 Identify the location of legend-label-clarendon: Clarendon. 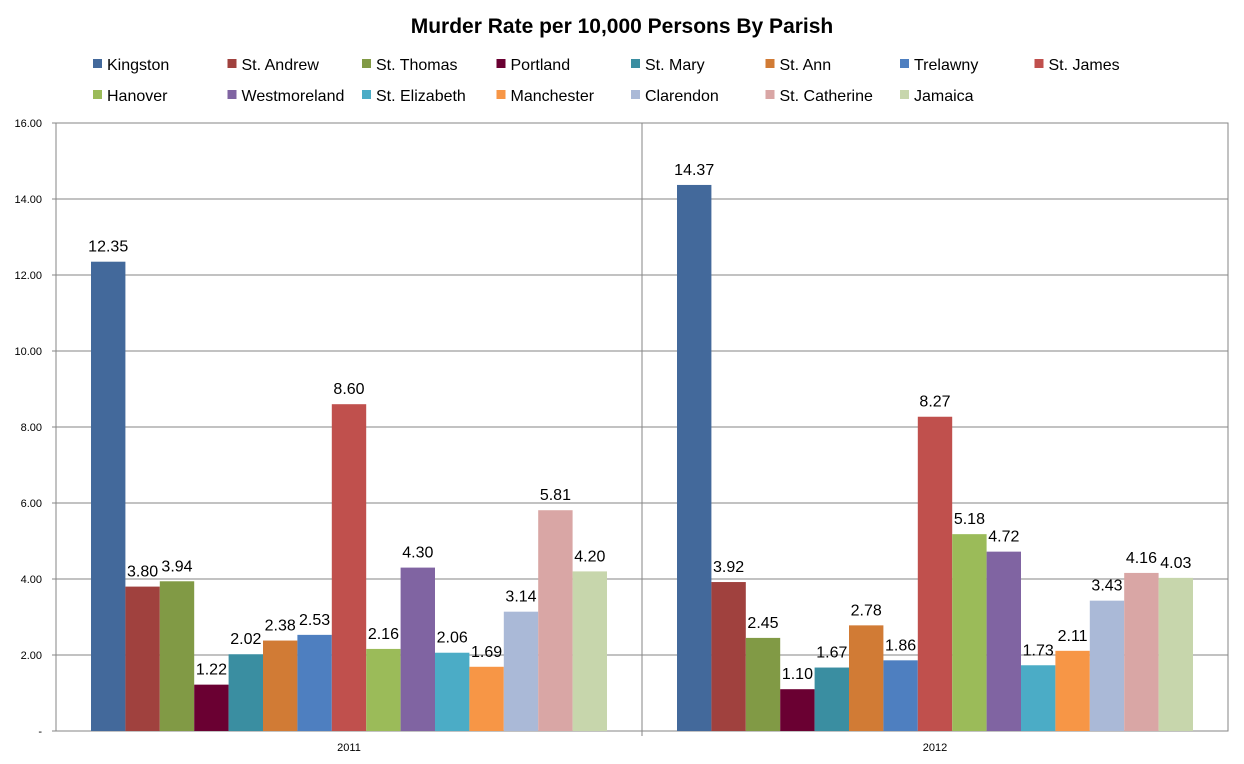
(682, 96).